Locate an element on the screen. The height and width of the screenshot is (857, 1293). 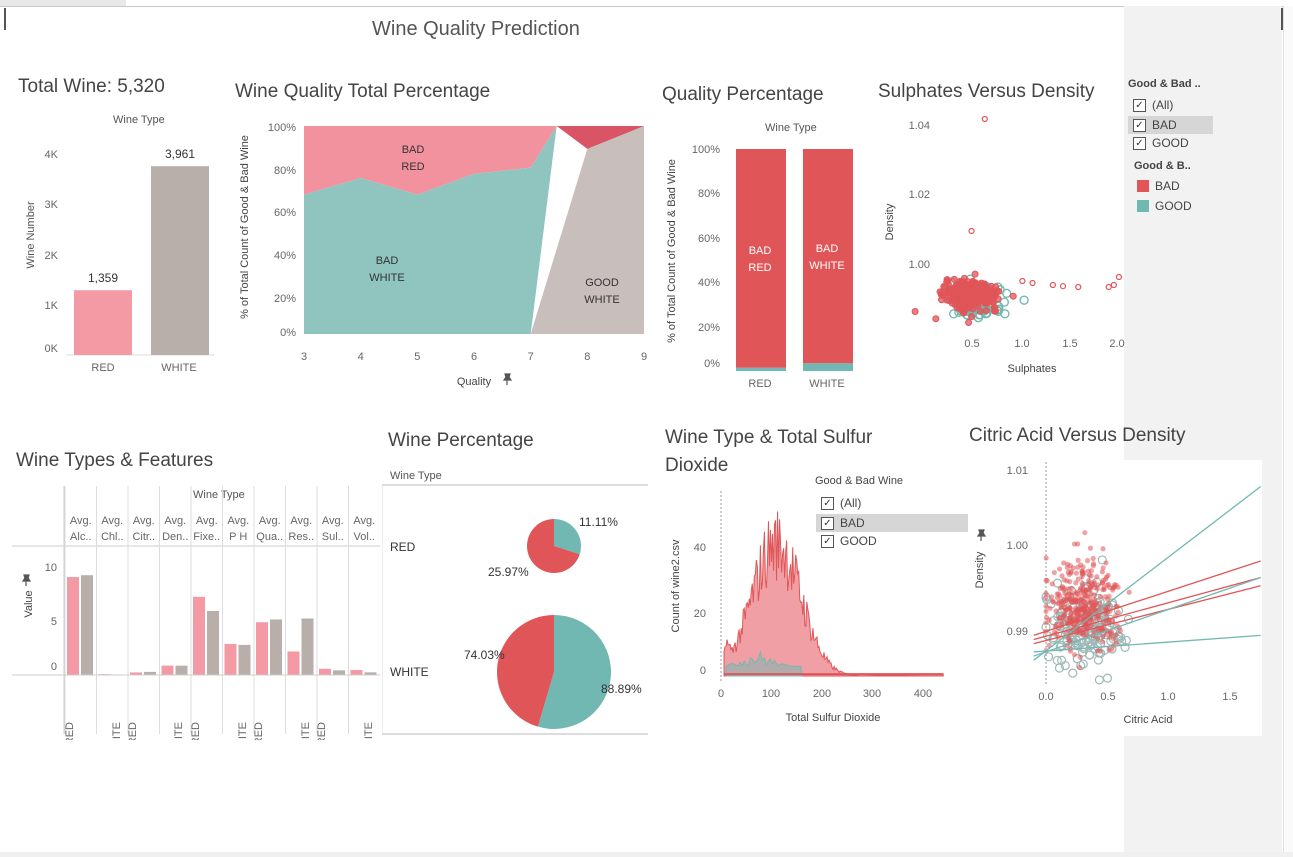
filter1-item-good: ✓ GOOD is located at coordinates (1161, 143).